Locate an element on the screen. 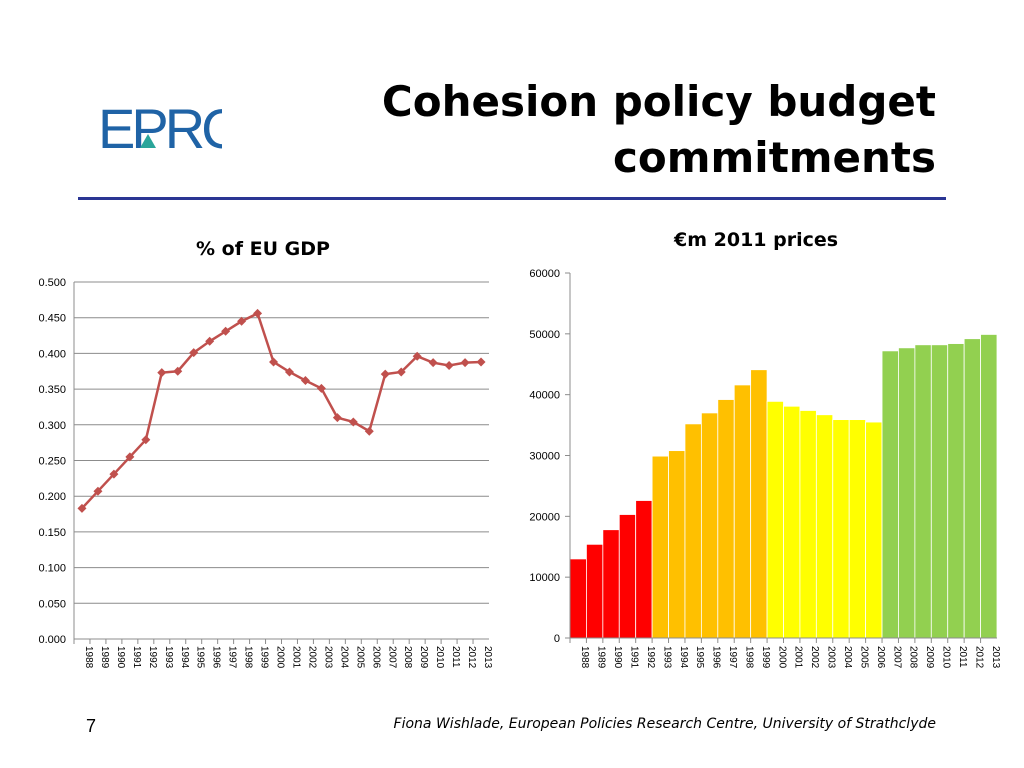 The height and width of the screenshot is (768, 1024). y-tick-label: 30000 is located at coordinates (544, 457).